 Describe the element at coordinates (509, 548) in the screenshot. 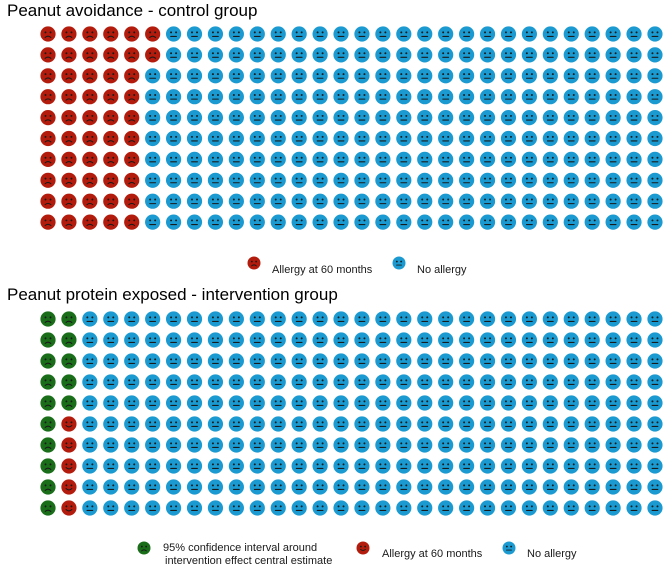

I see `legend-neutral-face-icon` at that location.